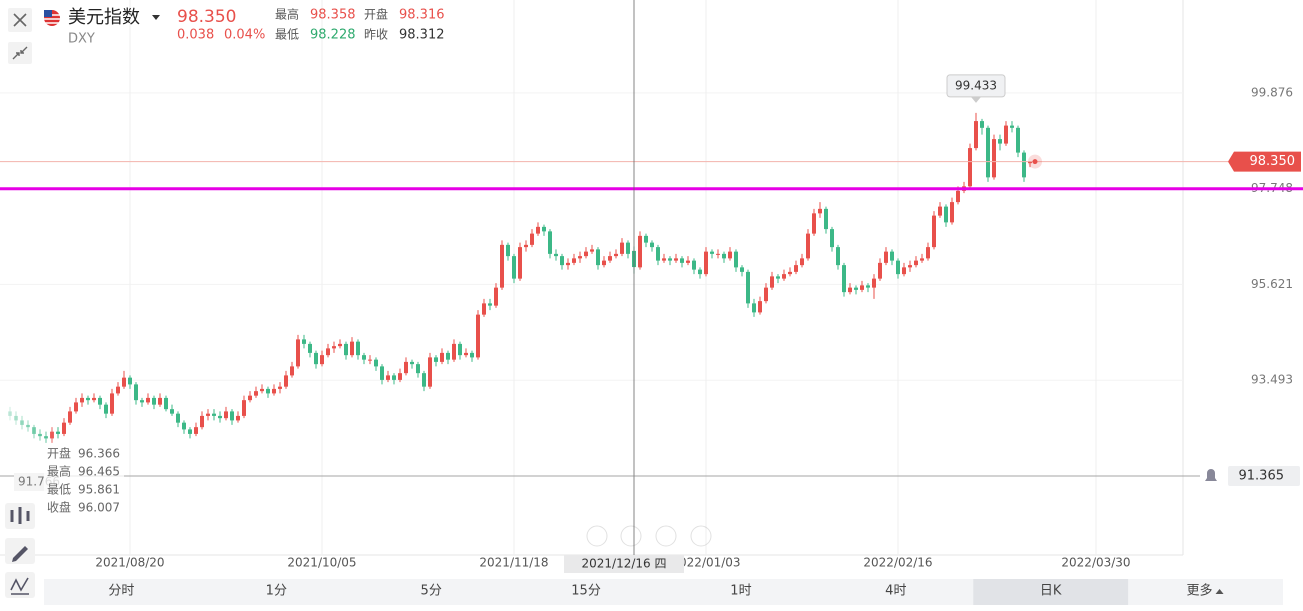  I want to click on next-button, so click(666, 536).